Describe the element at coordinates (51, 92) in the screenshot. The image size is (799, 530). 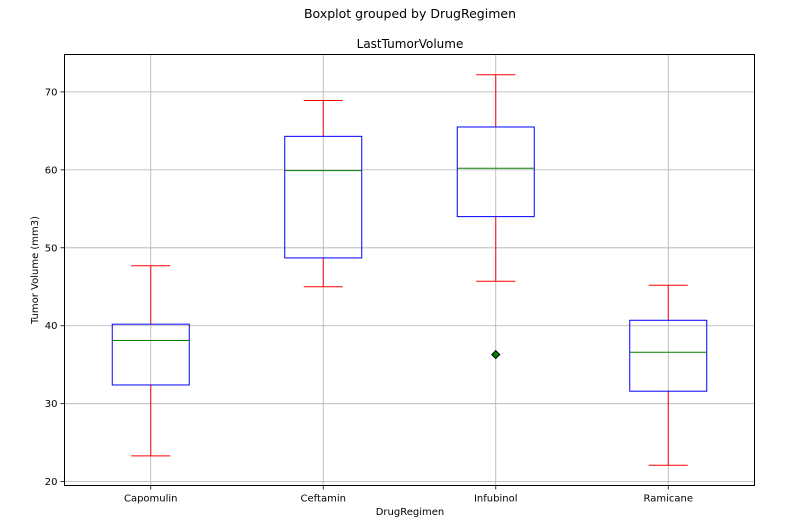
I see `y-tick-label: 70` at that location.